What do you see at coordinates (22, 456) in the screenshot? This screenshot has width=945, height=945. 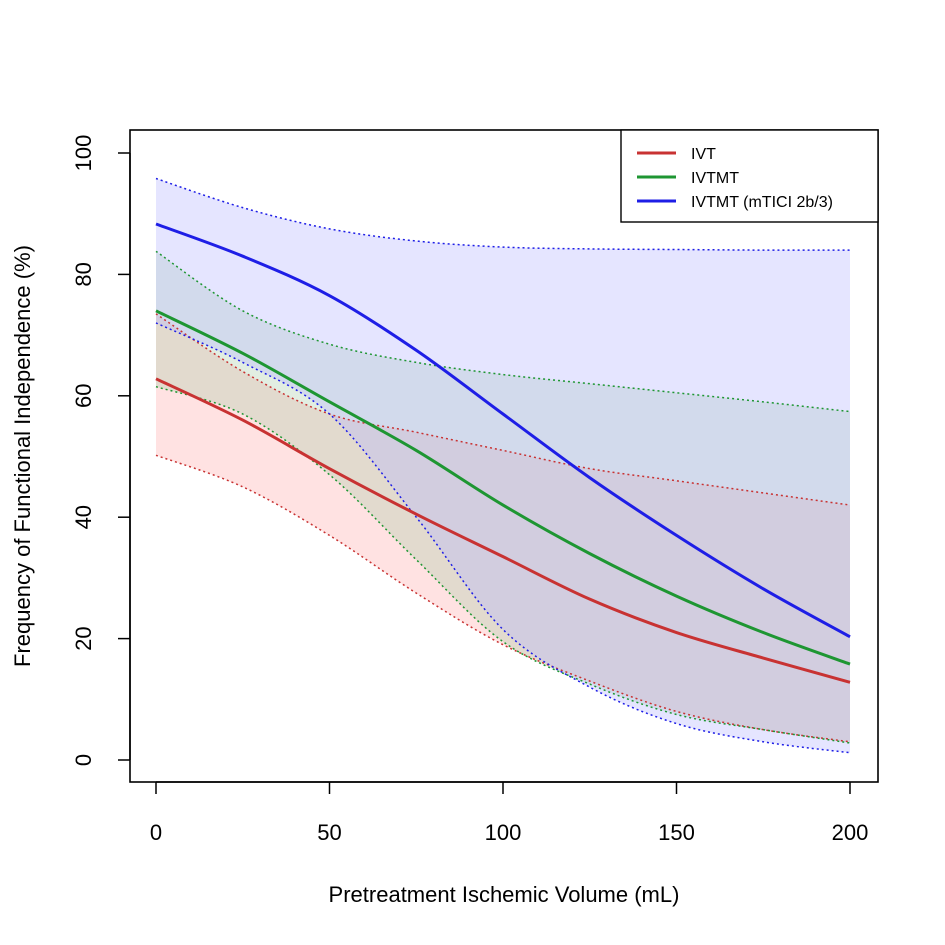 I see `y-axis-title: Frequency of Functional Independence (%)` at bounding box center [22, 456].